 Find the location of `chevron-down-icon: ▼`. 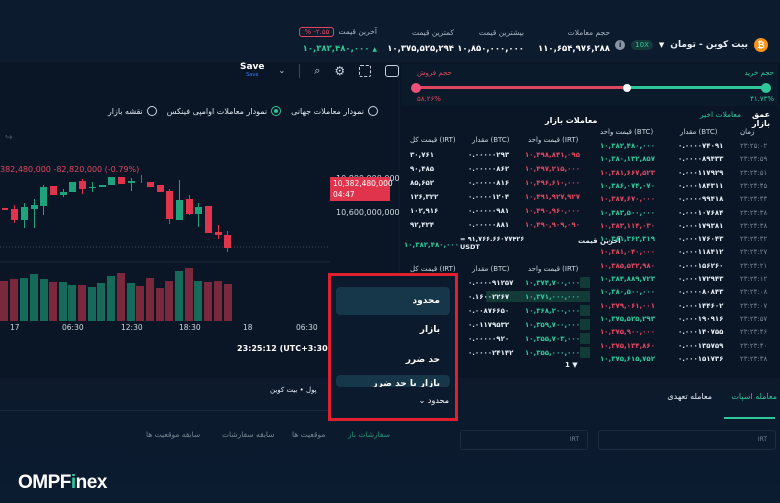

chevron-down-icon: ▼ is located at coordinates (661, 45).